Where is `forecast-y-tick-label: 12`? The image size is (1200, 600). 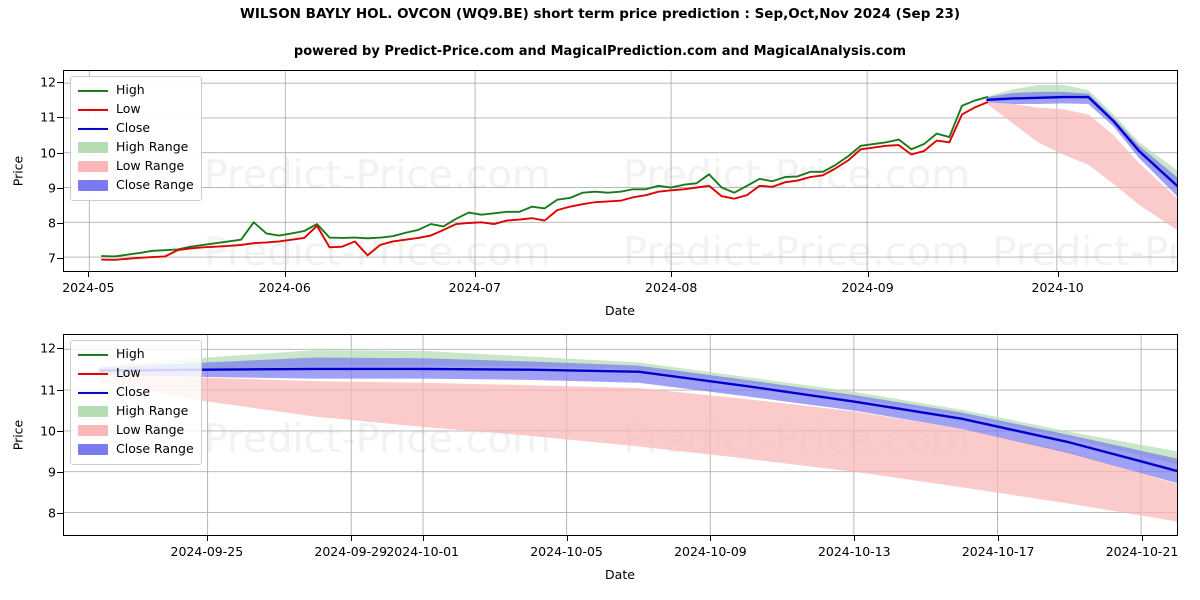 forecast-y-tick-label: 12 is located at coordinates (48, 348).